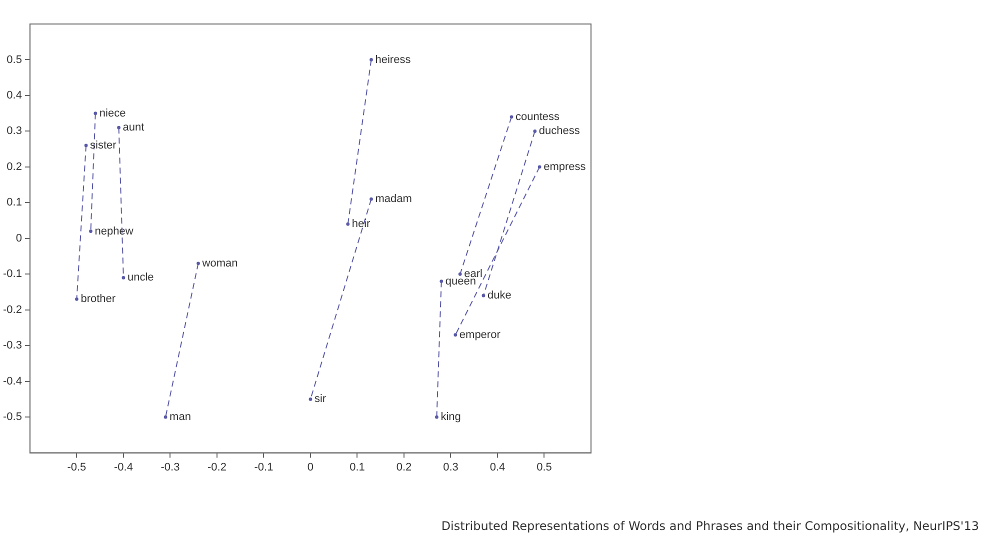 This screenshot has height=547, width=991. I want to click on annotation: aunt, so click(133, 128).